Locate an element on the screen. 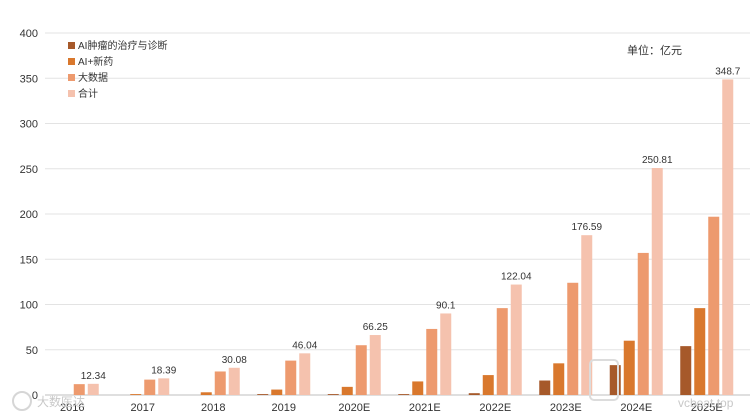  legend-label: 合计 is located at coordinates (88, 93).